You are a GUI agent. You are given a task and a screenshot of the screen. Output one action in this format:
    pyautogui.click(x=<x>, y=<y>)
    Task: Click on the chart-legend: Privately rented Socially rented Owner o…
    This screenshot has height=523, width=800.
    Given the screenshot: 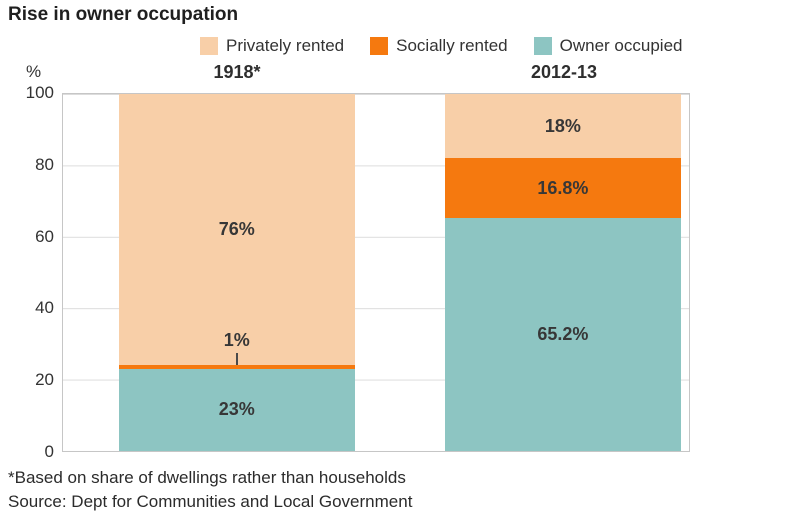 What is the action you would take?
    pyautogui.click(x=441, y=46)
    